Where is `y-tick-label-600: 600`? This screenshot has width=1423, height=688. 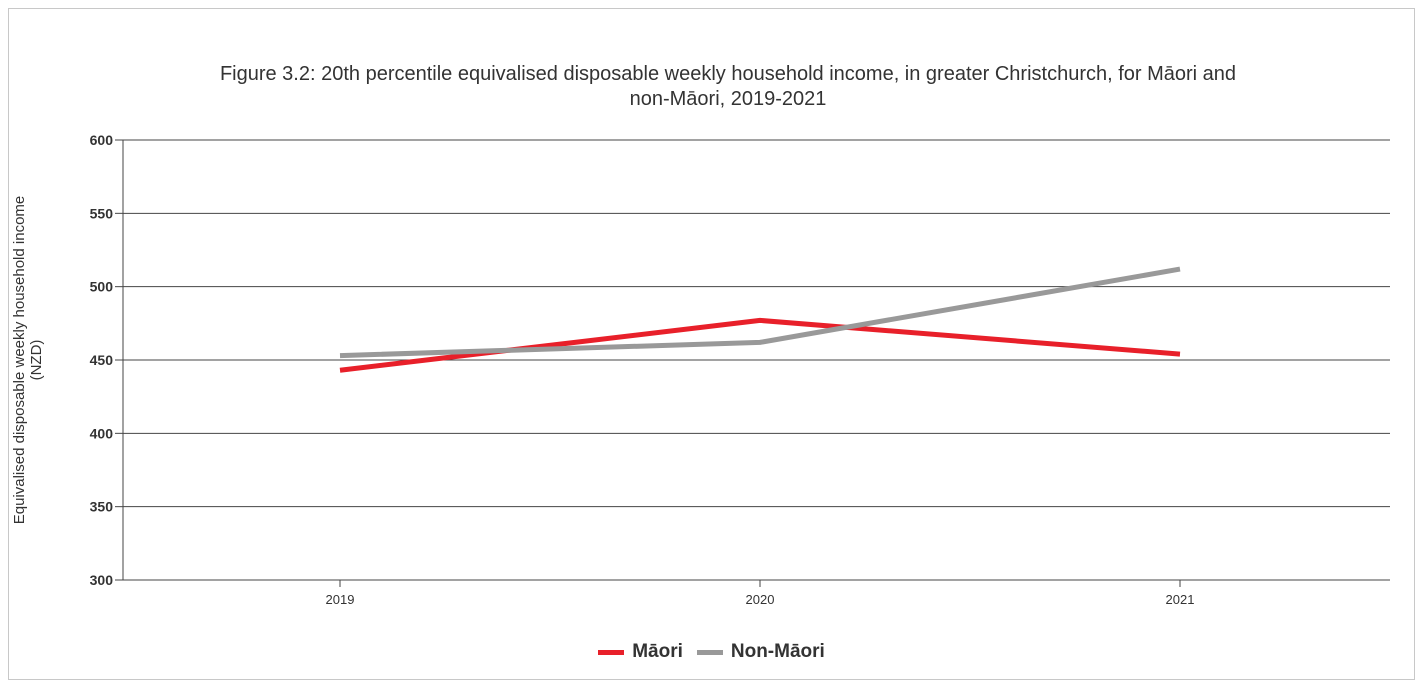
y-tick-label-600: 600 is located at coordinates (102, 140).